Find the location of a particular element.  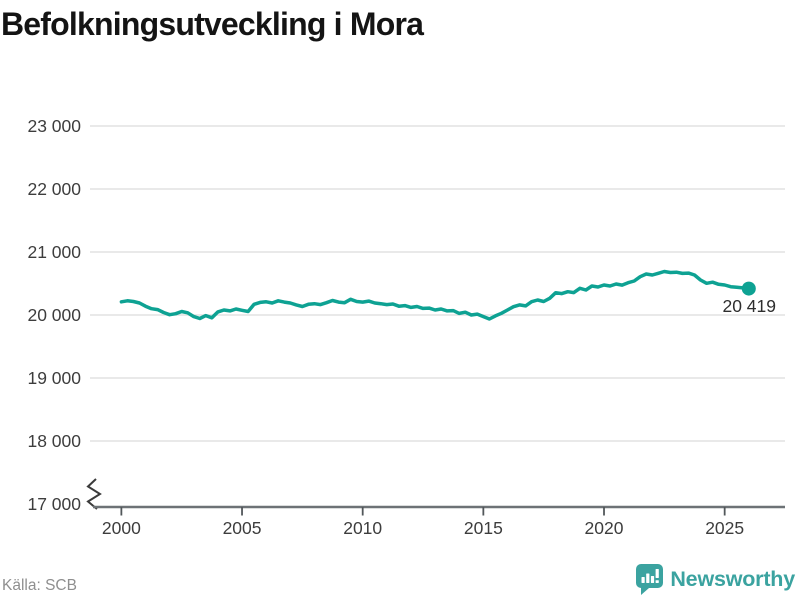

y-tick-label: 23 000 is located at coordinates (54, 126).